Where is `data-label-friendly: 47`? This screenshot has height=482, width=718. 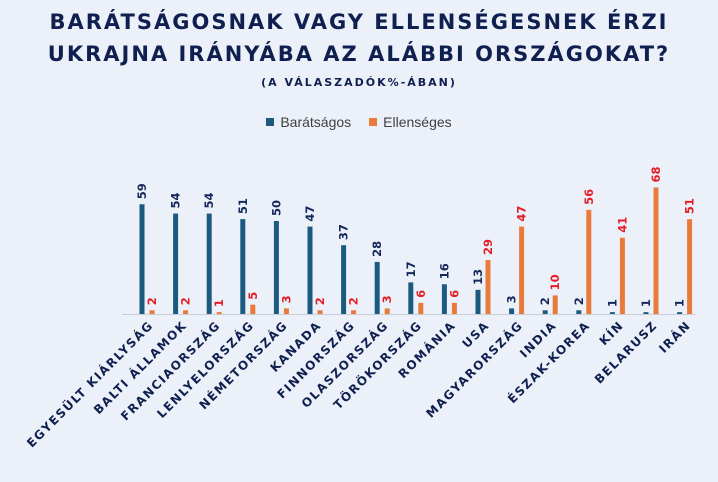 data-label-friendly: 47 is located at coordinates (310, 214).